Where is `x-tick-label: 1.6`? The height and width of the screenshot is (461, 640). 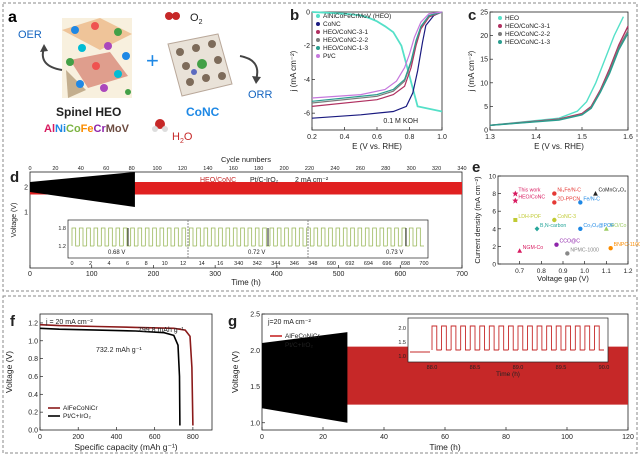 x-tick-label: 1.6 is located at coordinates (628, 137).